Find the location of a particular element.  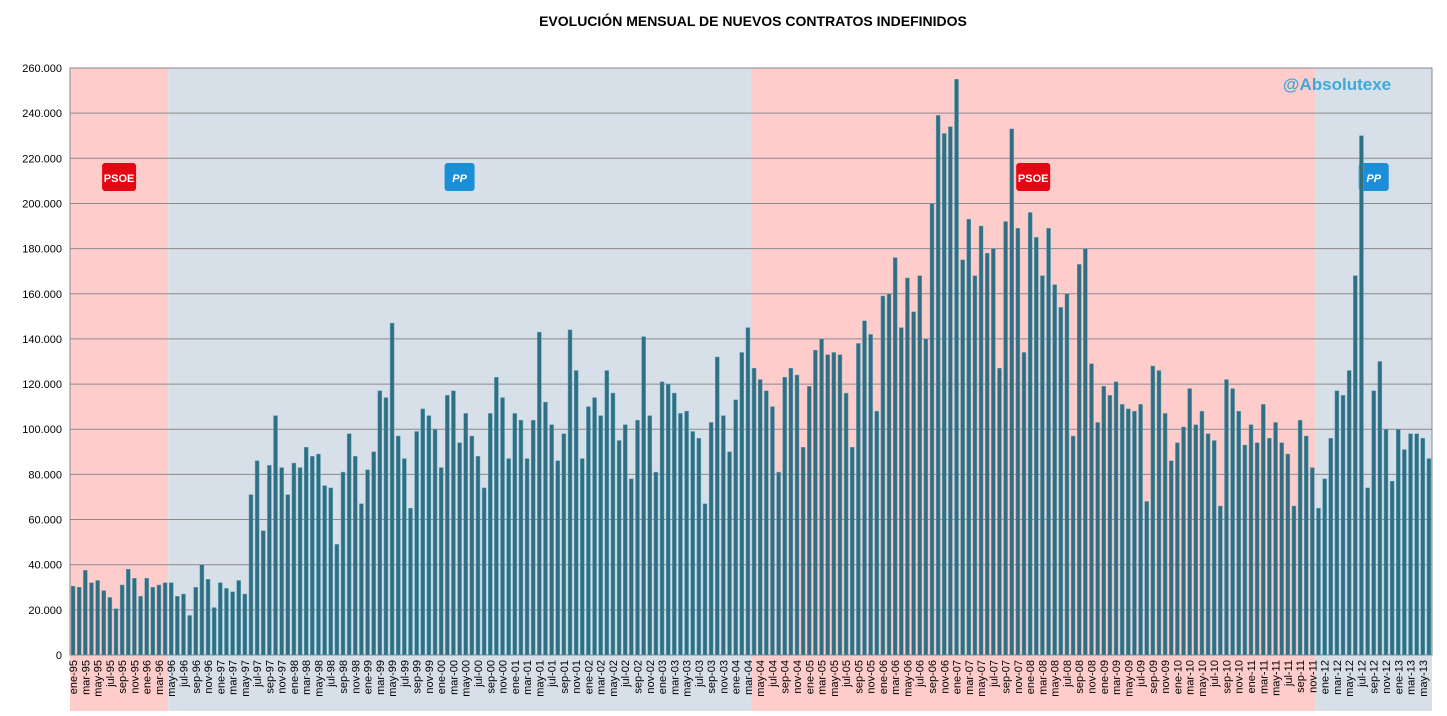

x-tick-label: may-05 is located at coordinates (835, 678).